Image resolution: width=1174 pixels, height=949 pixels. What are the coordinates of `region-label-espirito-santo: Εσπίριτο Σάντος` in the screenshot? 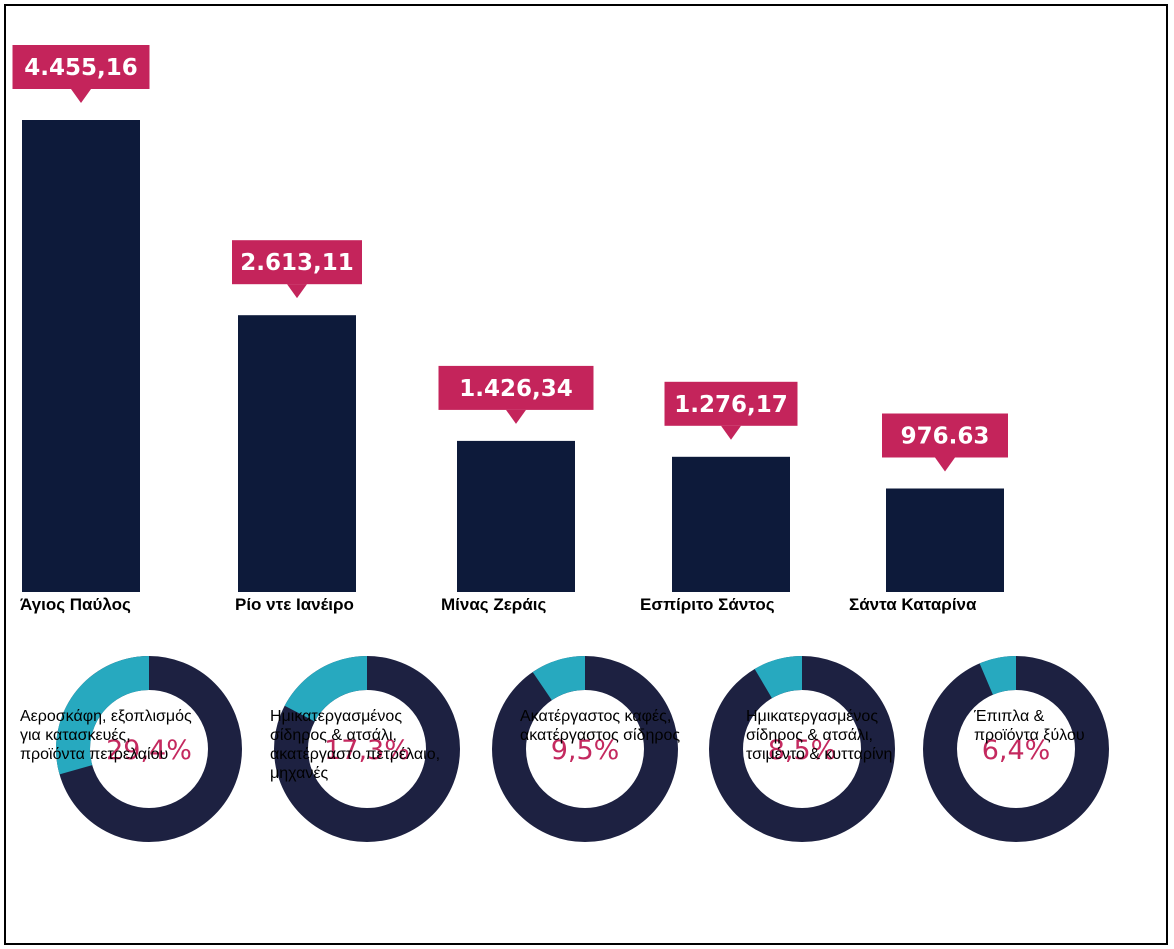 It's located at (707, 604).